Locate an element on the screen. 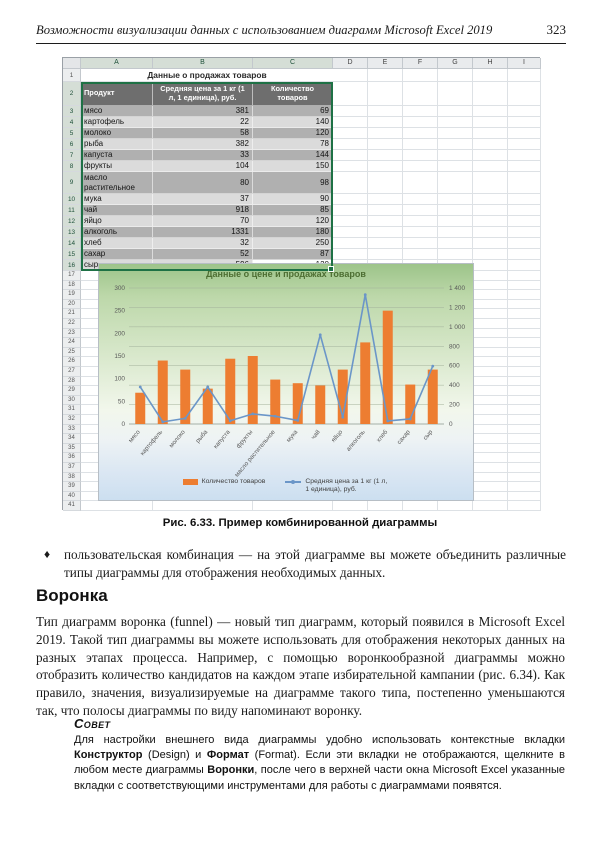 The width and height of the screenshot is (600, 847). row-header-18: 18 is located at coordinates (72, 285).